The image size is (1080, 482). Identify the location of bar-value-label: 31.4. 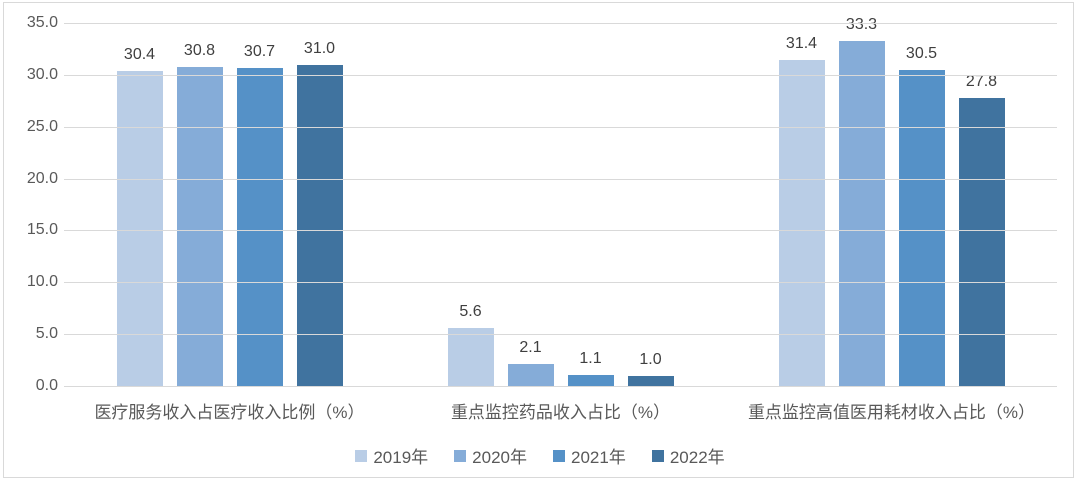
(801, 44).